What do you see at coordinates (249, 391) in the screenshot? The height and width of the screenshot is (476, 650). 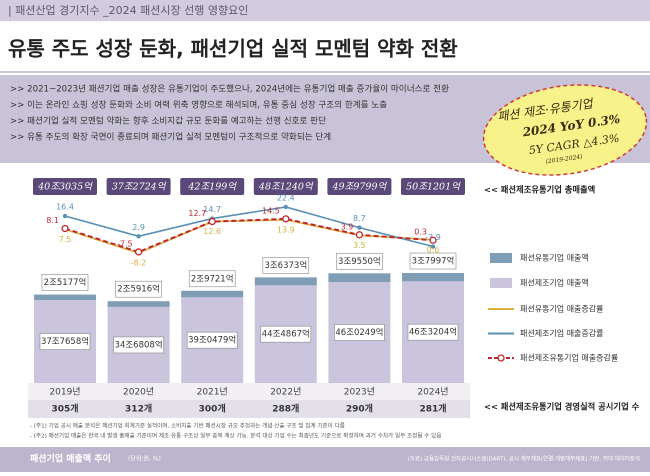 I see `year-row` at bounding box center [249, 391].